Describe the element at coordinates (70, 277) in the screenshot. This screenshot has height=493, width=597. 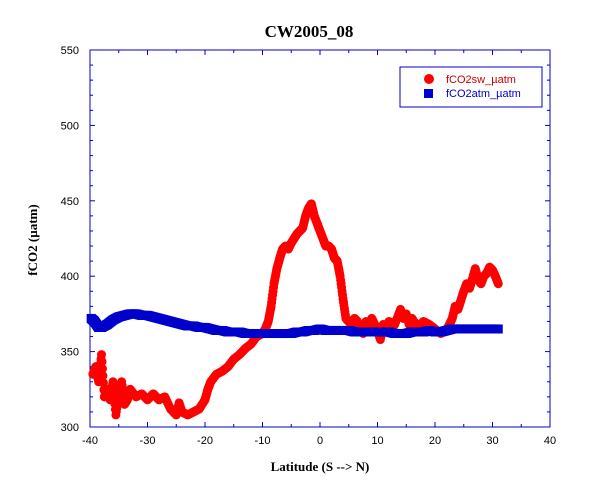
I see `y-tick-label: 400` at that location.